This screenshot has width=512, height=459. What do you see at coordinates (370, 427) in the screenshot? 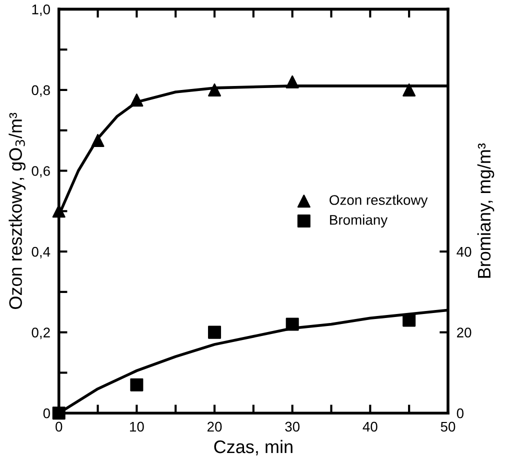
I see `x-tick-label: 40` at bounding box center [370, 427].